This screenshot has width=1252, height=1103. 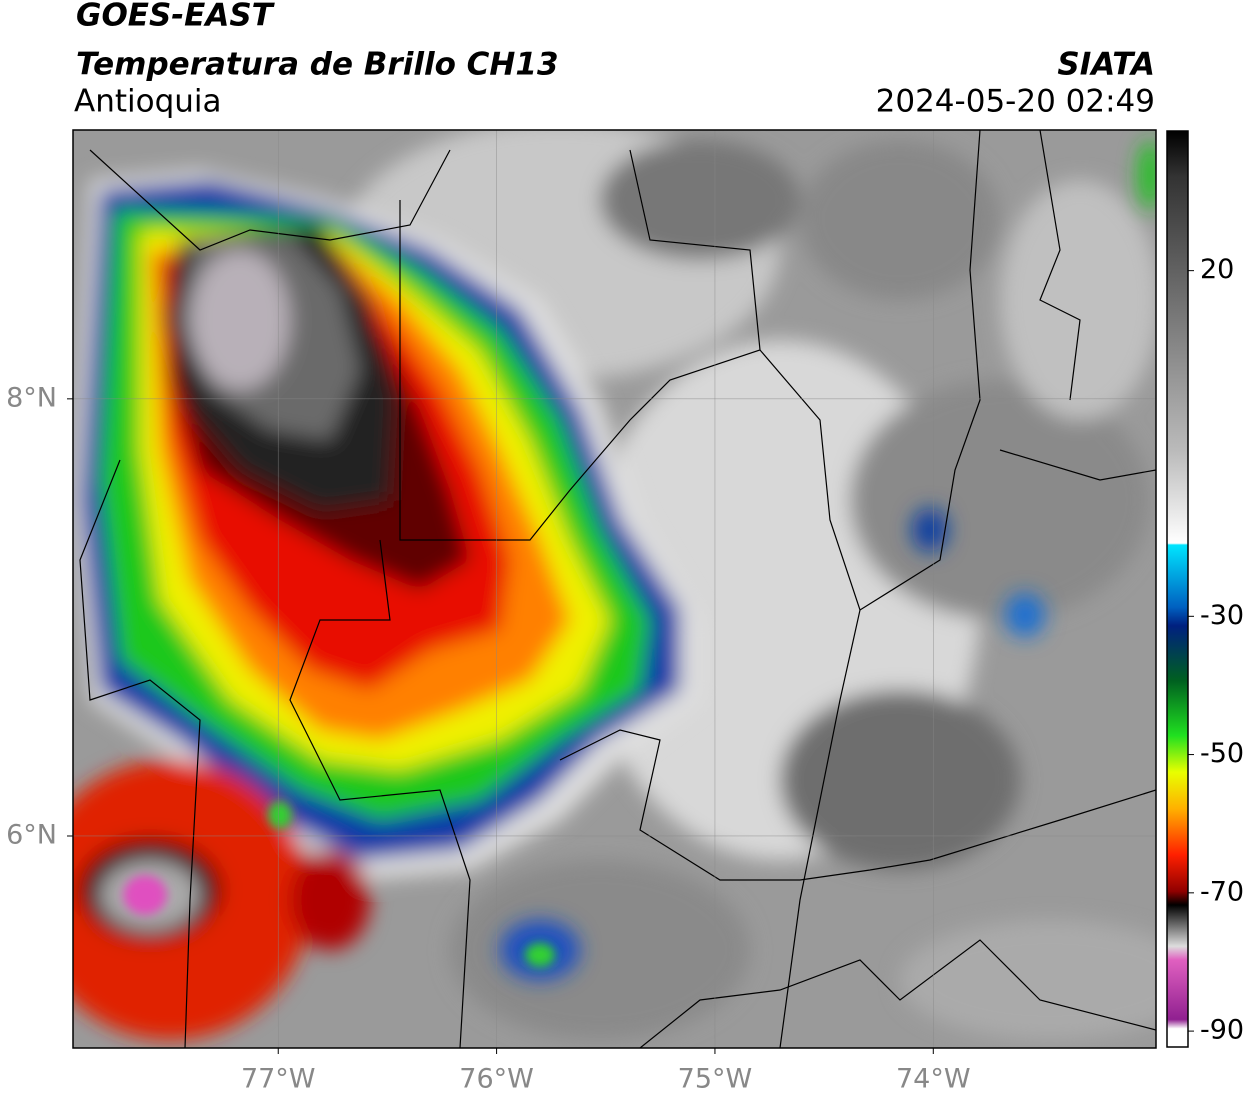 What do you see at coordinates (1222, 1030) in the screenshot?
I see `colorbar-tick-label: -90` at bounding box center [1222, 1030].